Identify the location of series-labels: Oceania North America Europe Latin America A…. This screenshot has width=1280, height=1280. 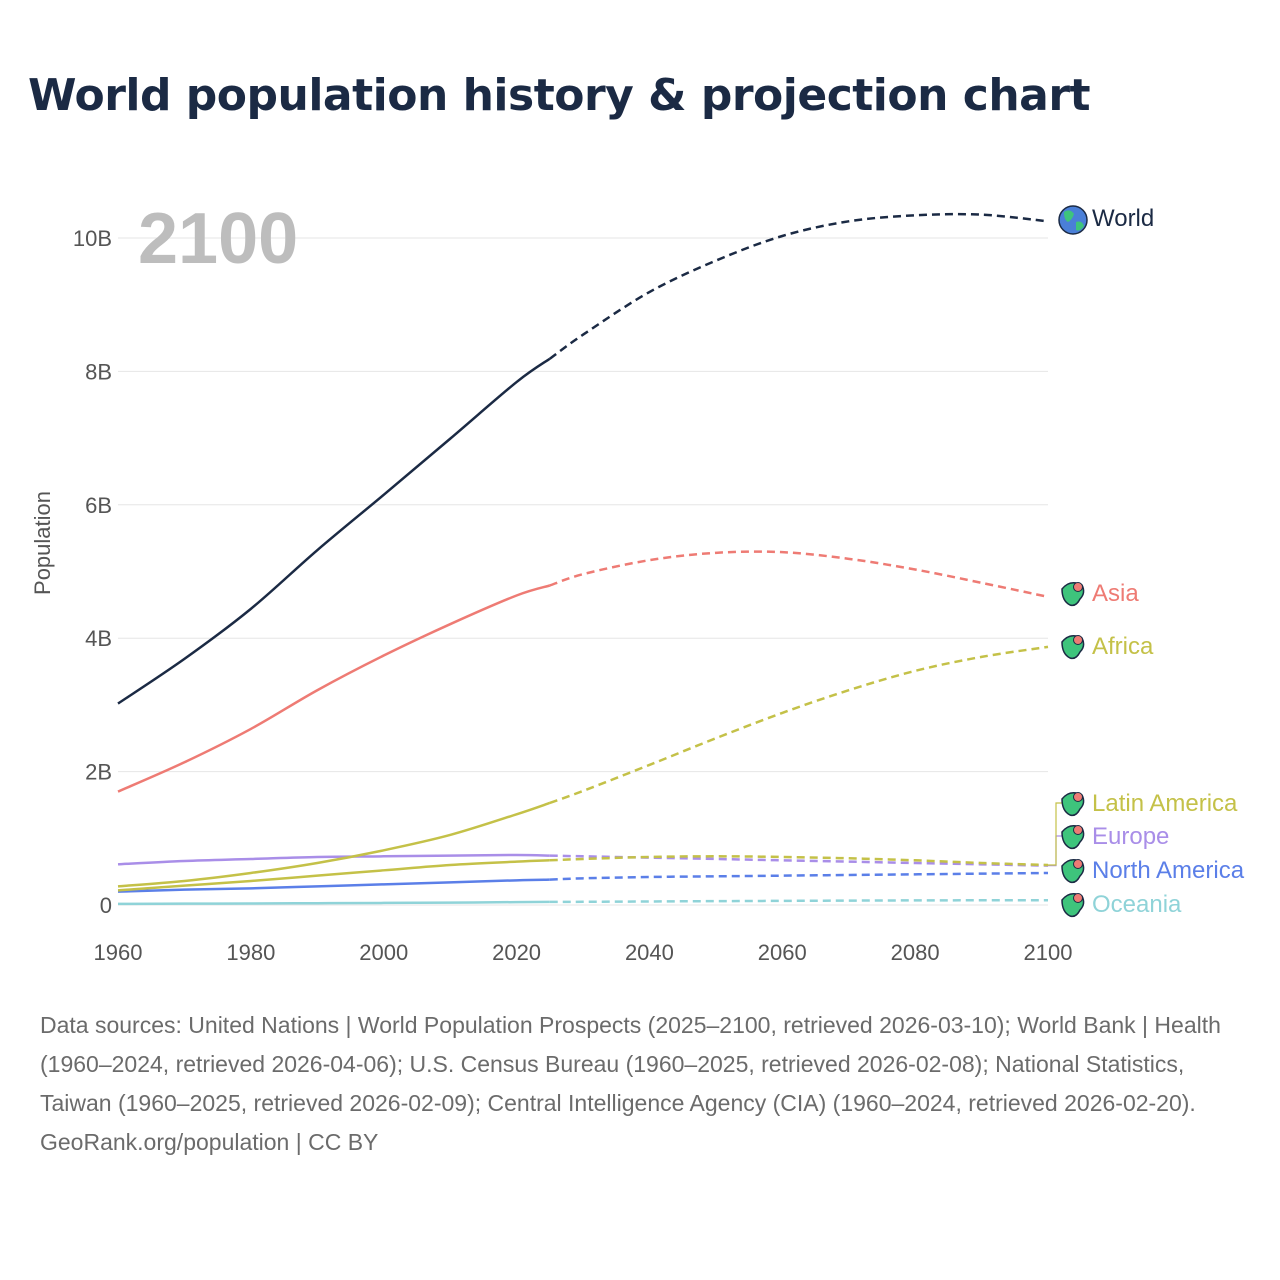
(1151, 561).